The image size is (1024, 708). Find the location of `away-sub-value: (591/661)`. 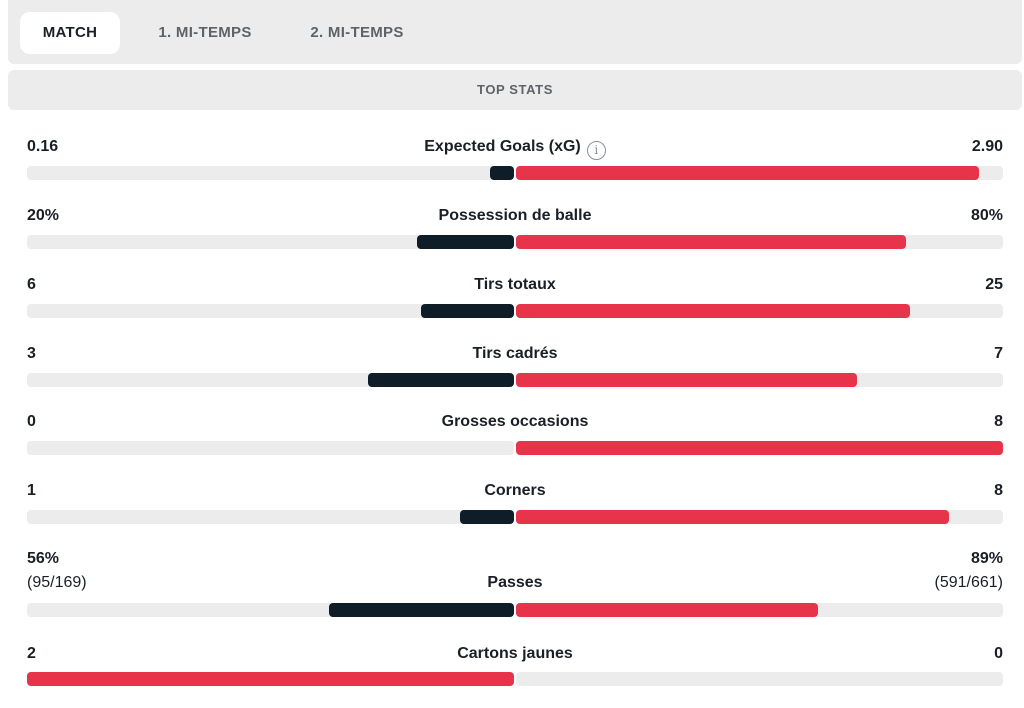

away-sub-value: (591/661) is located at coordinates (969, 582).